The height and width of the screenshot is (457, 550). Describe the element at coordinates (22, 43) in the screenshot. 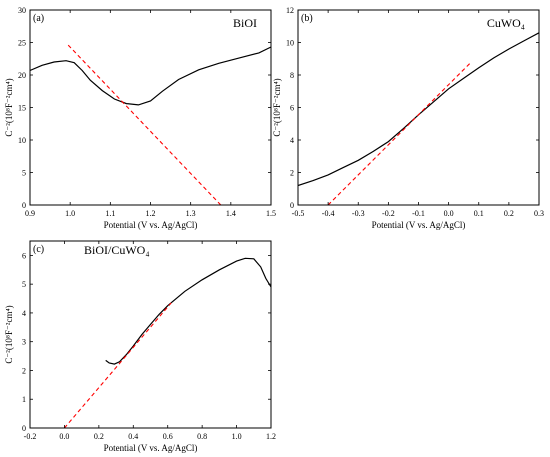

I see `y-tick-label: 25` at that location.